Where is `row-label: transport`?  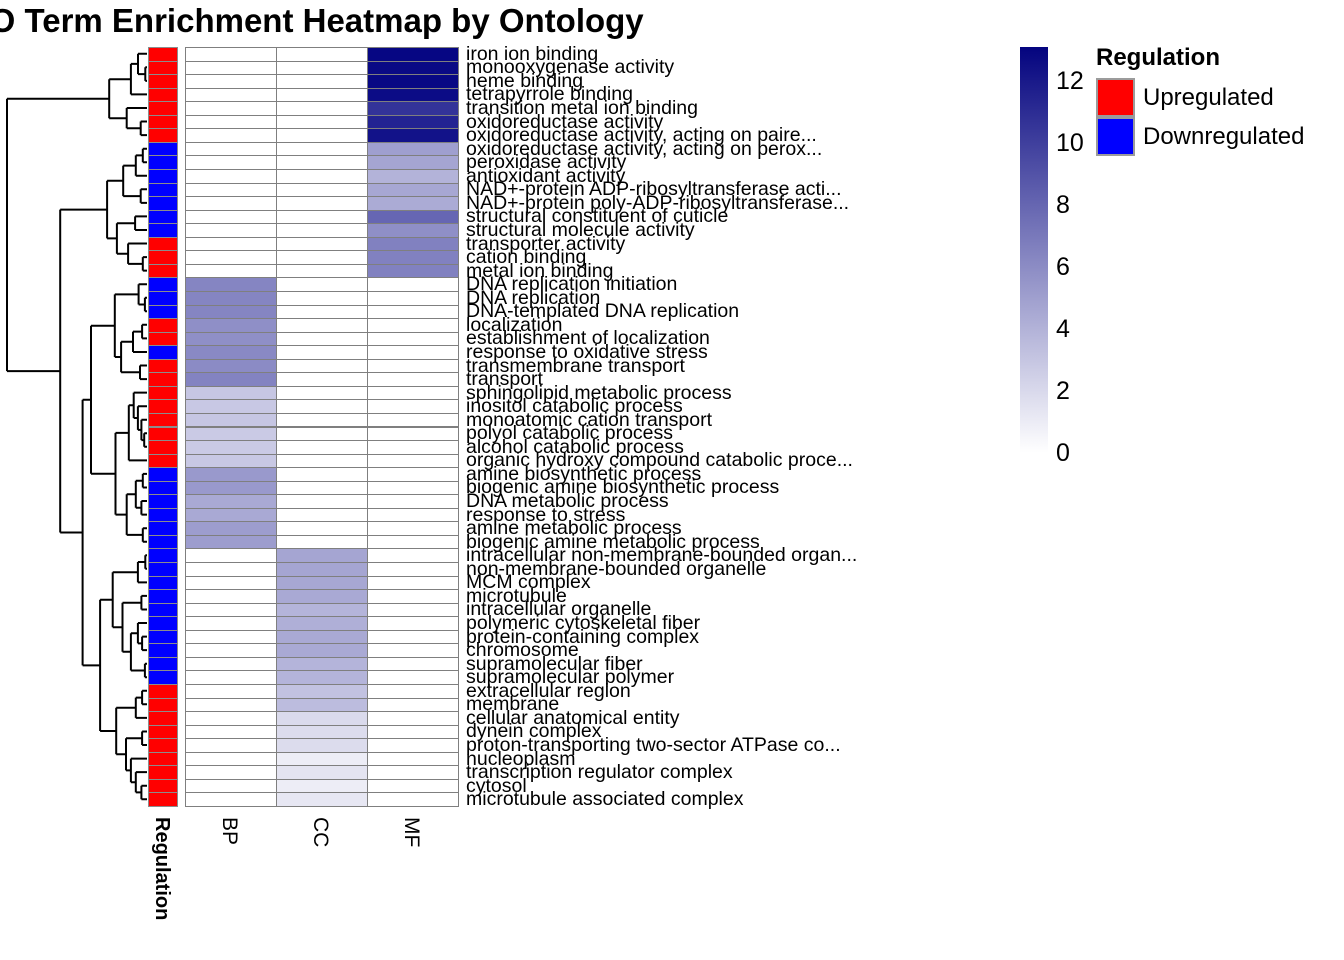 row-label: transport is located at coordinates (504, 379).